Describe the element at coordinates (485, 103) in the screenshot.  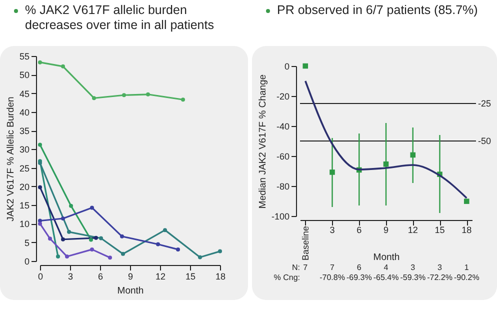
I see `ref-line-label: -25` at that location.